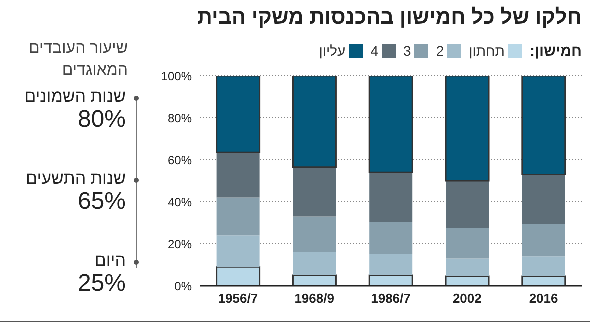 The image size is (590, 327). I want to click on text: 65%, so click(101, 201).